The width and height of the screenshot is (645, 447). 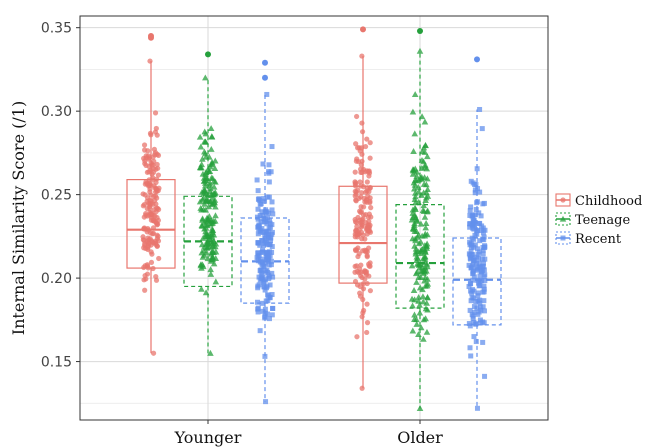 What do you see at coordinates (56, 196) in the screenshot?
I see `y-tick-label: 0.25` at bounding box center [56, 196].